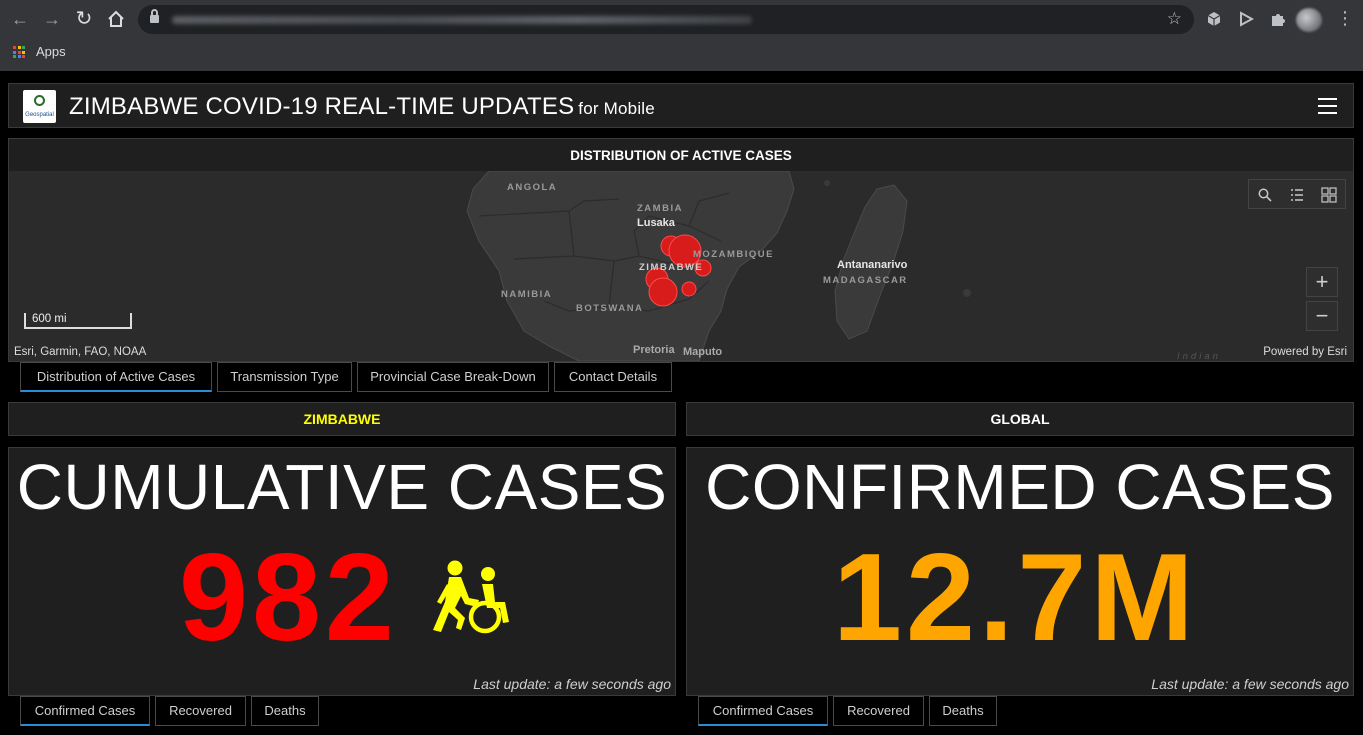 This screenshot has width=1363, height=735. What do you see at coordinates (616, 108) in the screenshot?
I see `page-subtitle: for Mobile` at bounding box center [616, 108].